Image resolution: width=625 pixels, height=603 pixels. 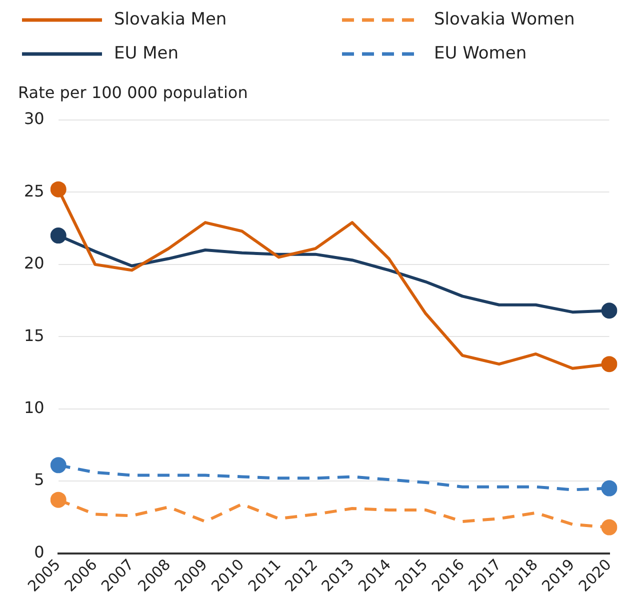 I want to click on legend-label: Slovakia Men, so click(x=170, y=19).